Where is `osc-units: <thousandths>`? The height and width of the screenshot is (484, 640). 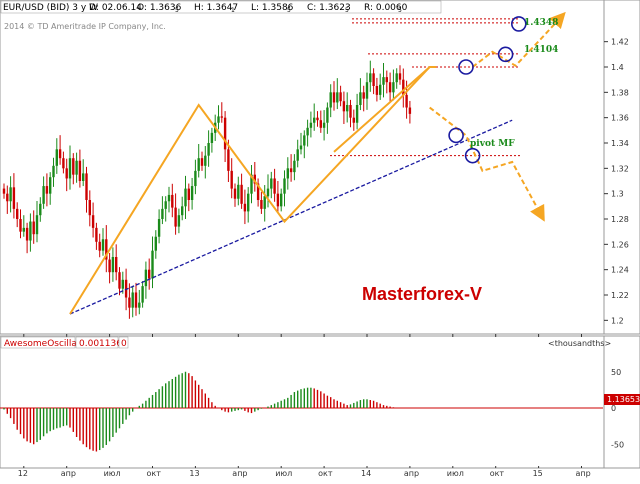 osc-units: <thousandths> is located at coordinates (579, 343).